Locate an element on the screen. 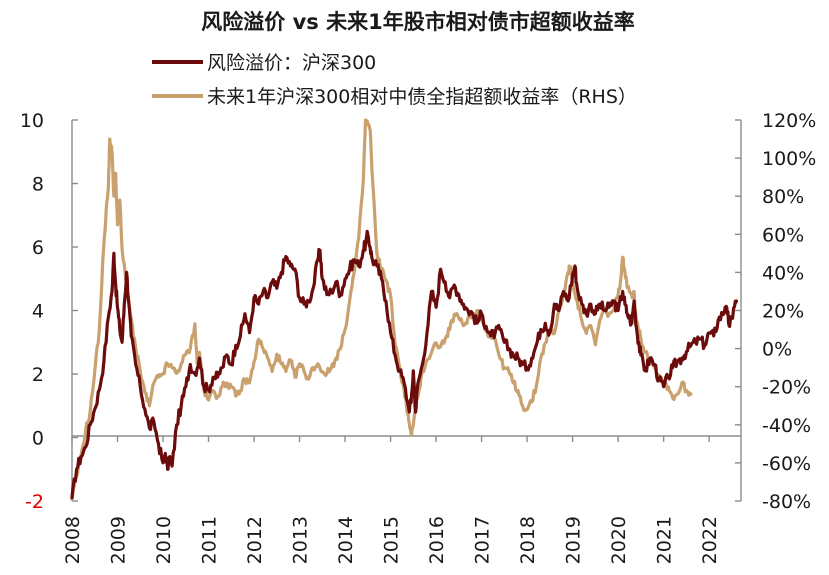 The width and height of the screenshot is (829, 575). left-tick-label: 8 is located at coordinates (38, 185).